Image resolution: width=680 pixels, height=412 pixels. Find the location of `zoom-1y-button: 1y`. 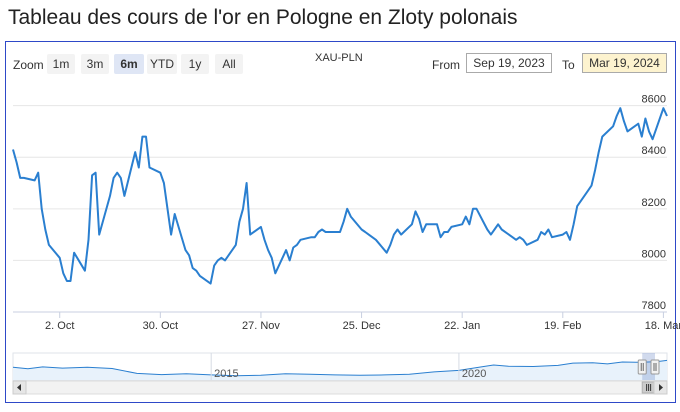

zoom-1y-button: 1y is located at coordinates (195, 64).